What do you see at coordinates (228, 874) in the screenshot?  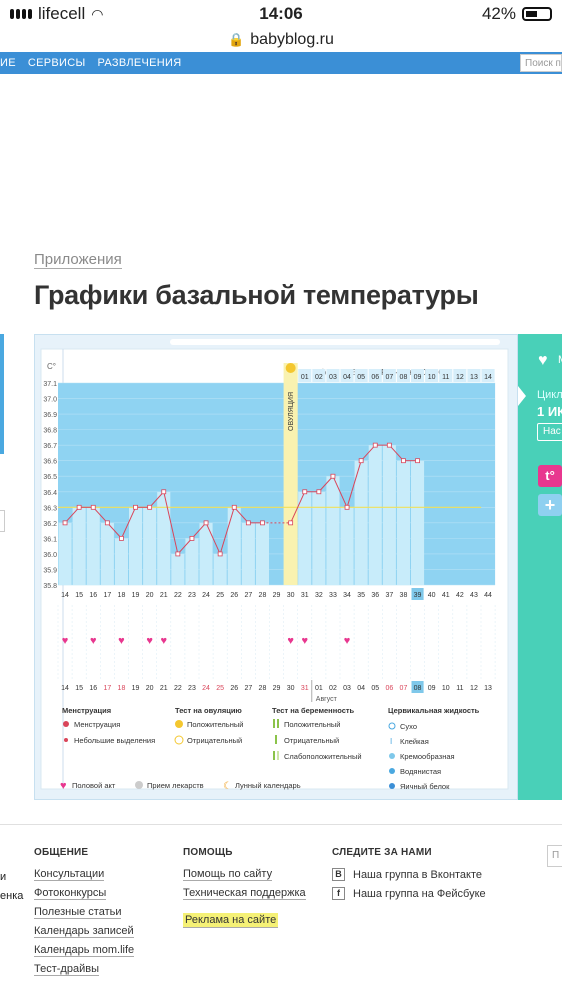 I see `footer-link: Помощь по сайту` at bounding box center [228, 874].